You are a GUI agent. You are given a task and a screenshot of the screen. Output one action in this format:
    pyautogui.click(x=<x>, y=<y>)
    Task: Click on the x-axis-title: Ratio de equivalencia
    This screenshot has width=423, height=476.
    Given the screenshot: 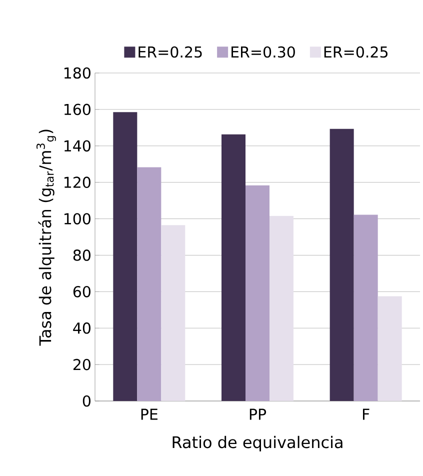 What is the action you would take?
    pyautogui.click(x=257, y=444)
    